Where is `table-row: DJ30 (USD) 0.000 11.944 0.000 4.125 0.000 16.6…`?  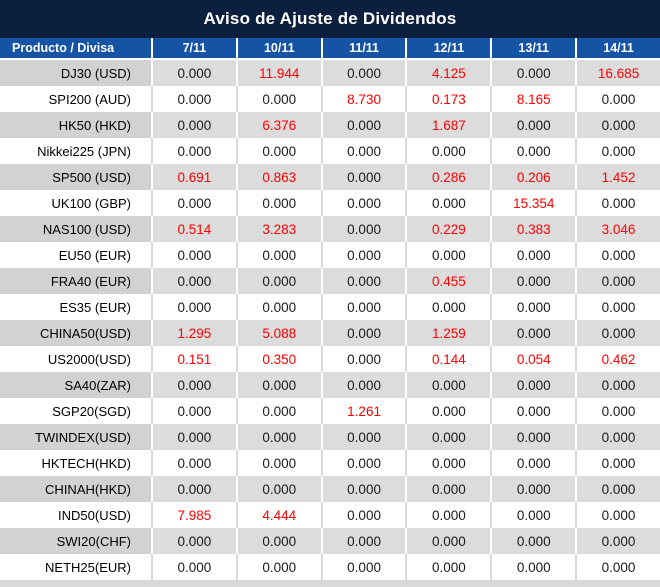
table-row: DJ30 (USD) 0.000 11.944 0.000 4.125 0.000 16.6… is located at coordinates (330, 73).